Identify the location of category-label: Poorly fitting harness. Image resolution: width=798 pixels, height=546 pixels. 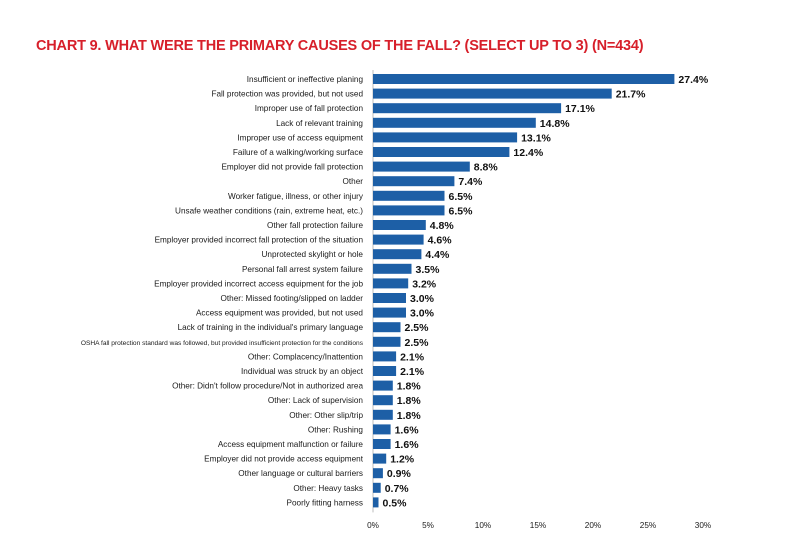
(325, 502).